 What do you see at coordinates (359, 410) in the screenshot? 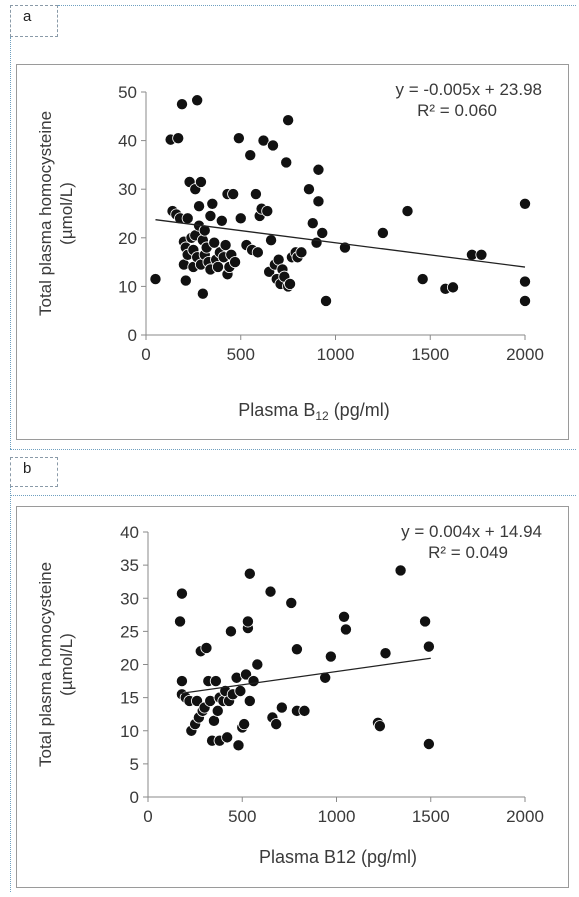
I see `x-axis-label-units: (pg/ml)` at bounding box center [359, 410].